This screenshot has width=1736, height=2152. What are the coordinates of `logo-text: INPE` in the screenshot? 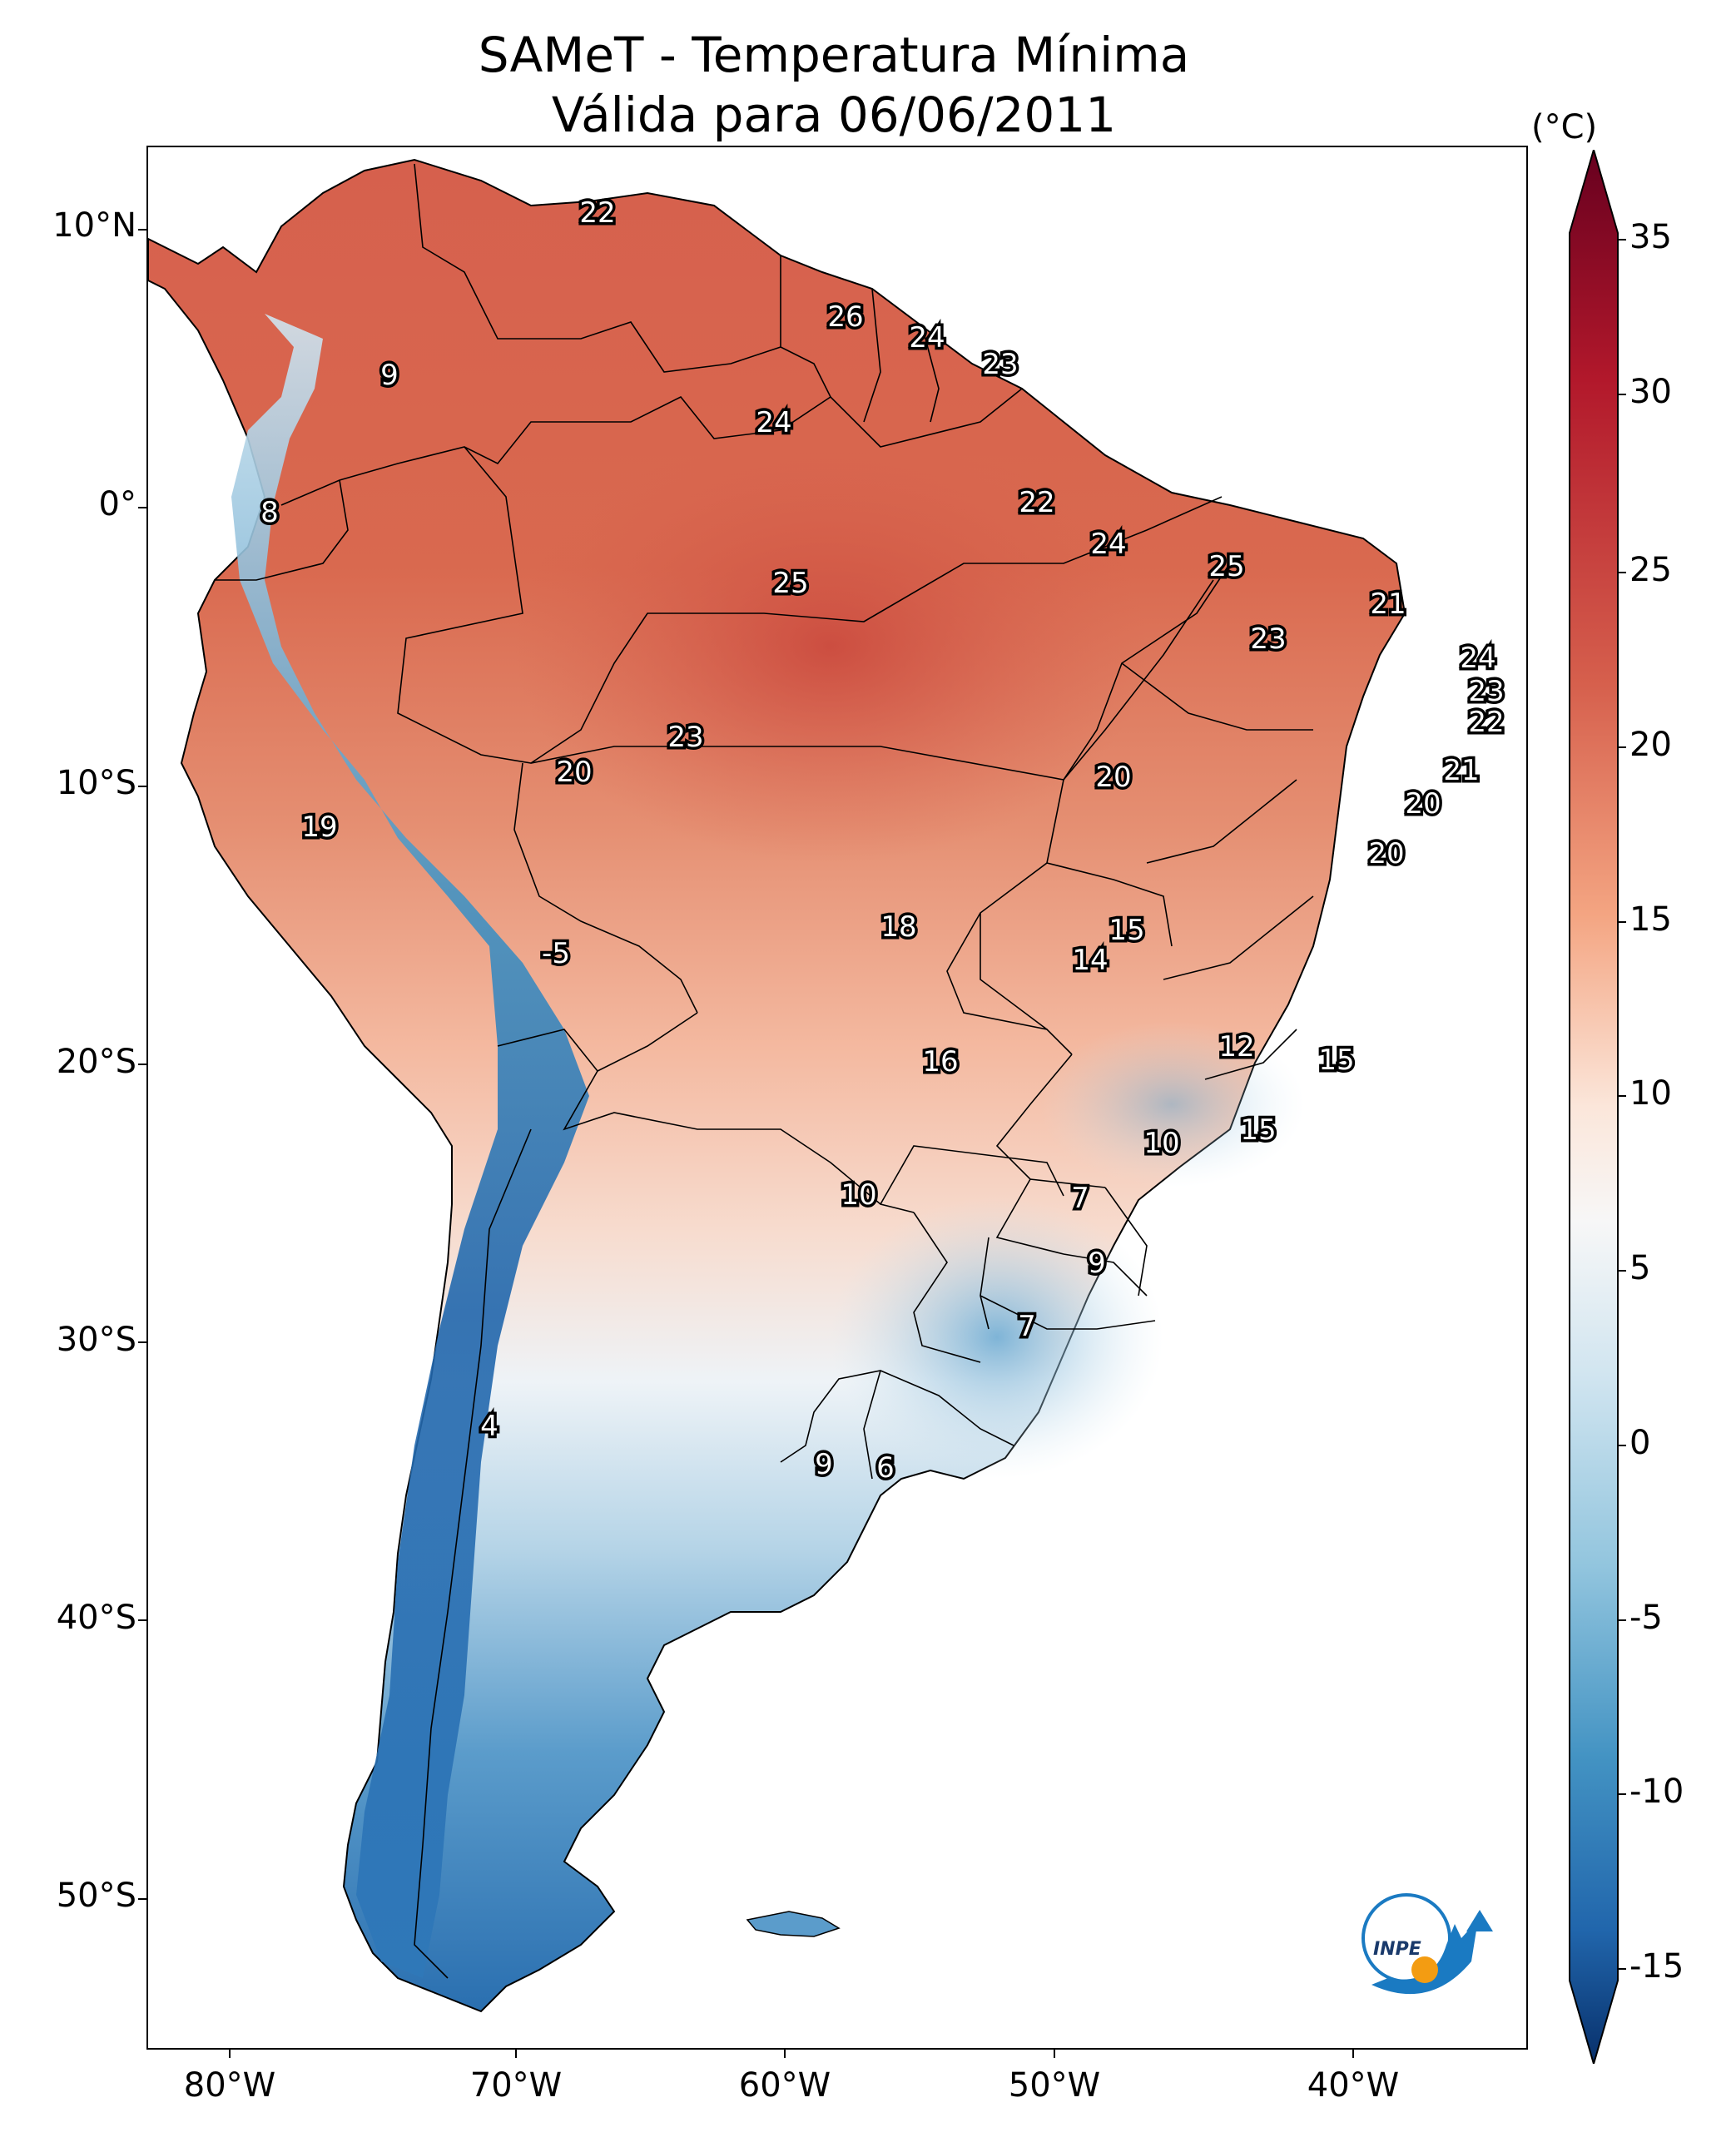 It's located at (1397, 1949).